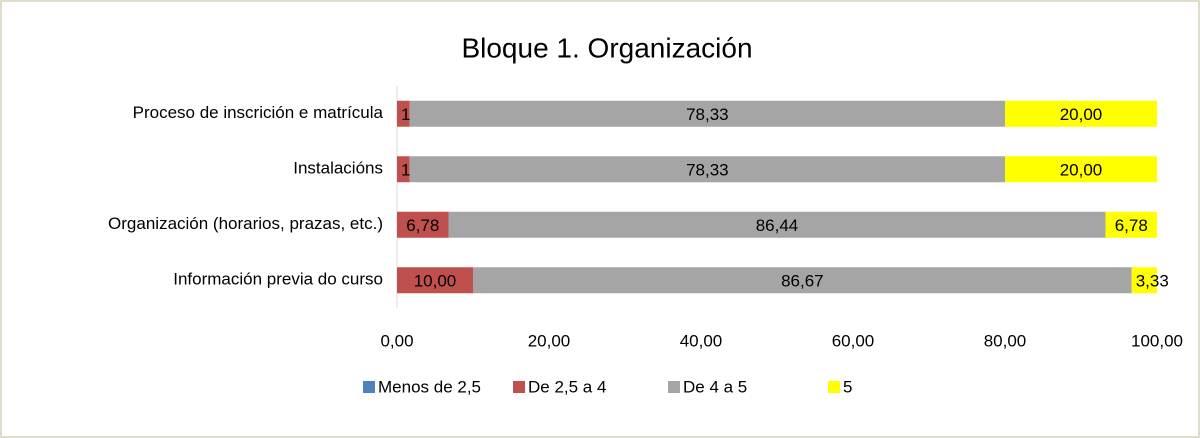 The image size is (1200, 438). I want to click on y-tick-label: Información previa do curso, so click(278, 279).